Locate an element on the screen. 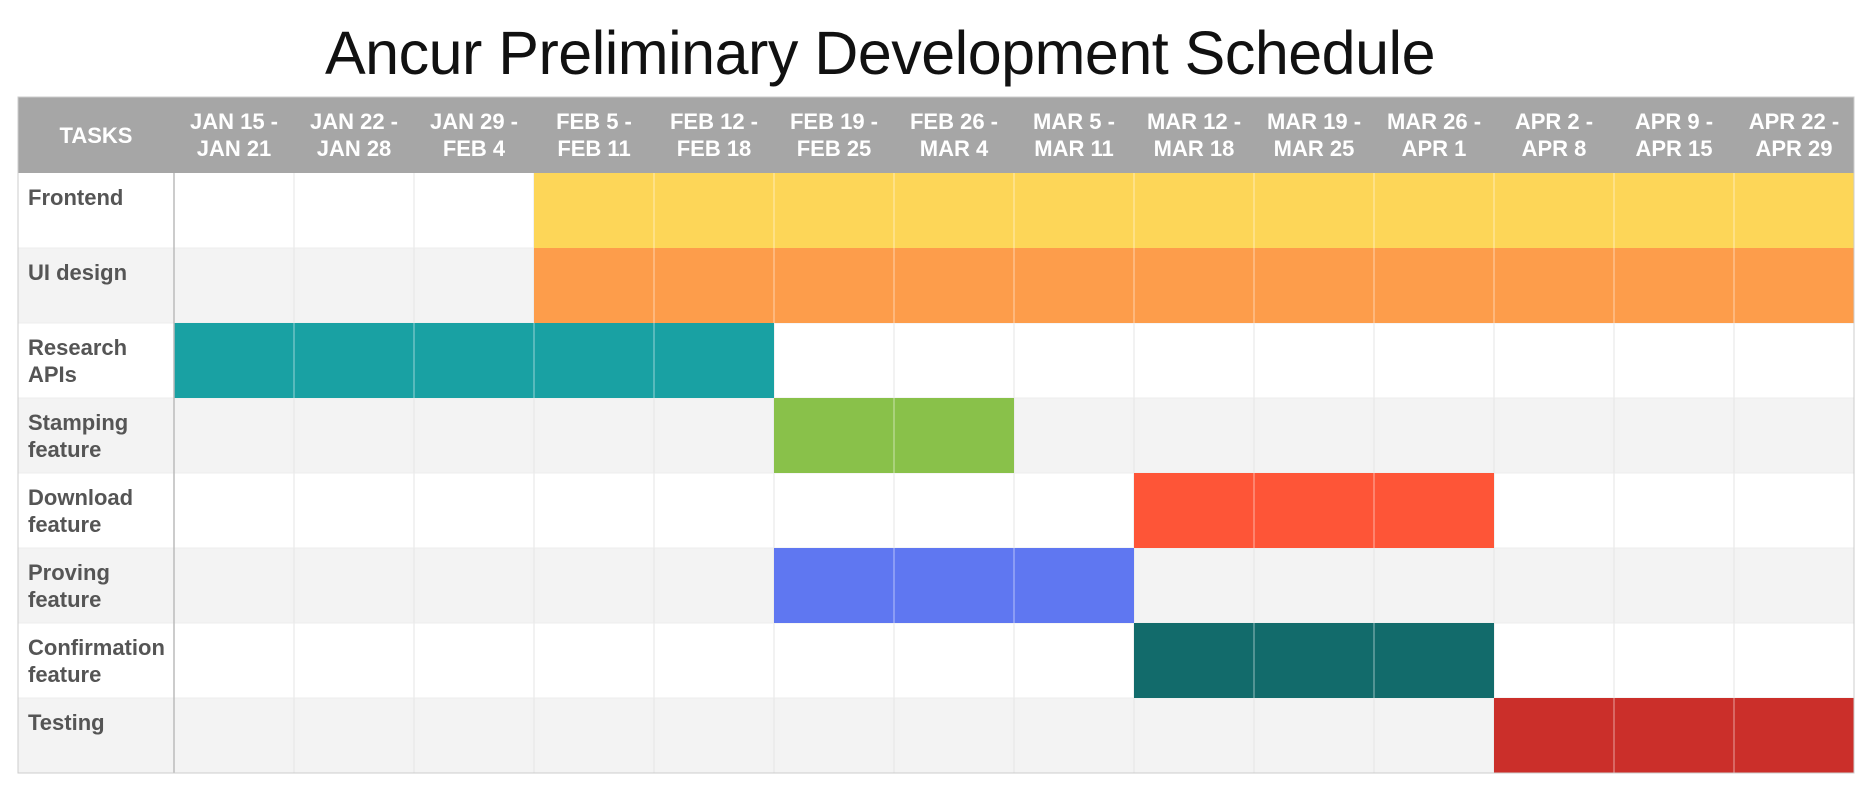 This screenshot has height=792, width=1874. week-header-line: MAR 25 is located at coordinates (1314, 148).